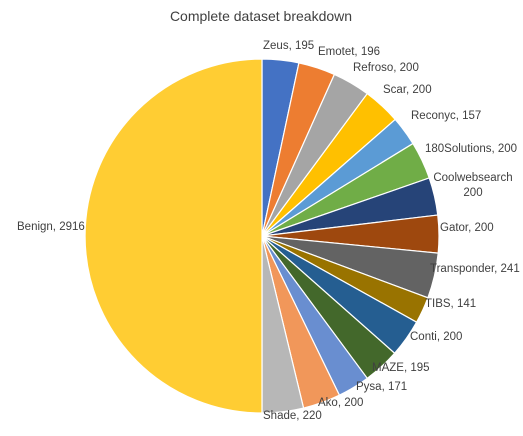 The height and width of the screenshot is (436, 523). What do you see at coordinates (407, 90) in the screenshot?
I see `data-label-scar: Scar, 200` at bounding box center [407, 90].